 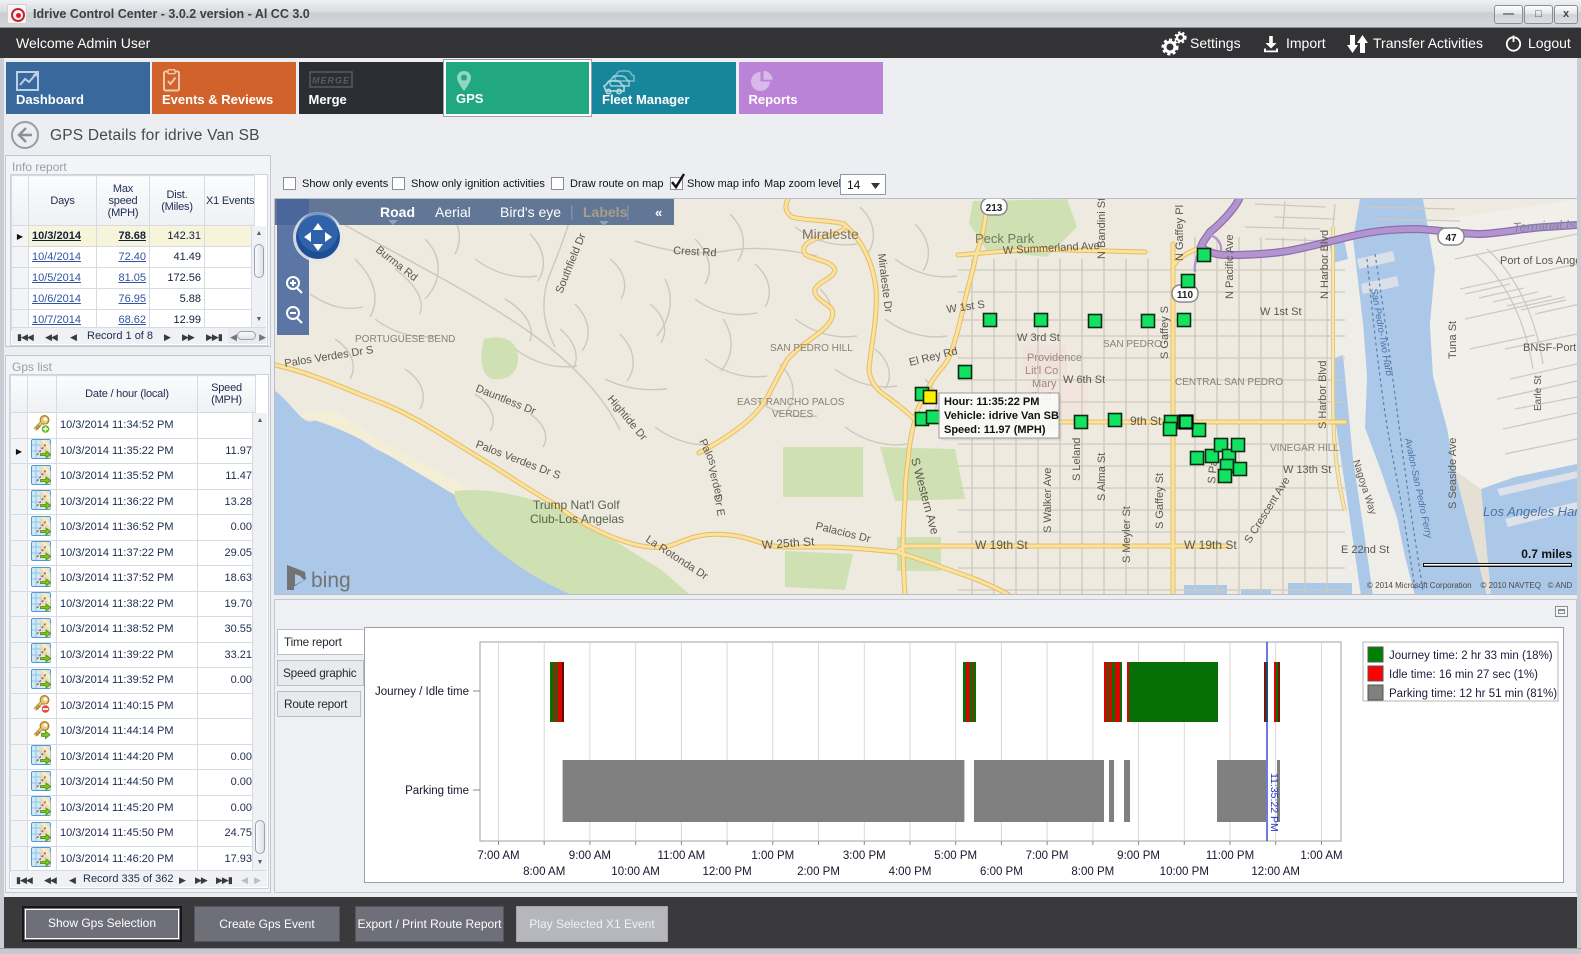 I want to click on svg-text: Idle time: 16 min 27 sec (1%), so click(x=1463, y=675).